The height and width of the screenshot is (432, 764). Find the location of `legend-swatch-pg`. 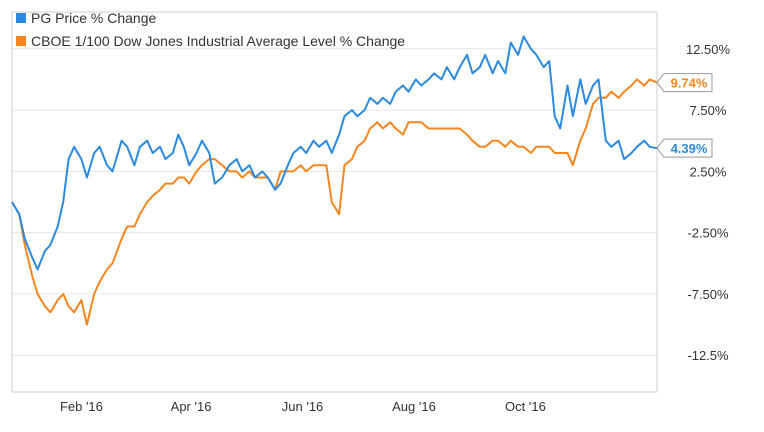

legend-swatch-pg is located at coordinates (21, 18).